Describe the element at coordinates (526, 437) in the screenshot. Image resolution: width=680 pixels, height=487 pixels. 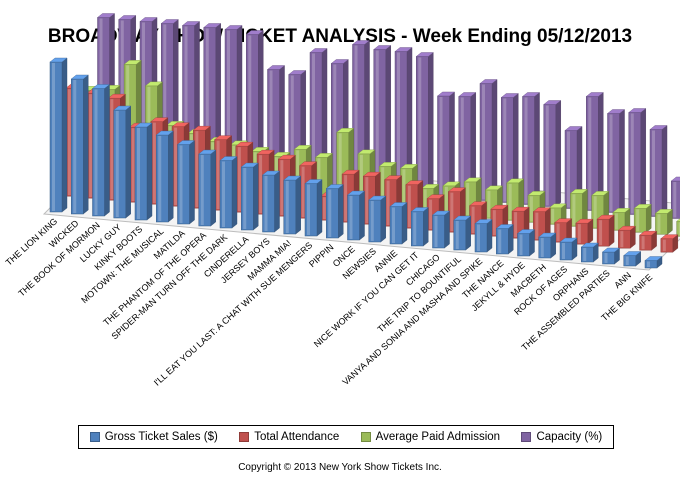
I see `legend-swatch-capacity` at that location.